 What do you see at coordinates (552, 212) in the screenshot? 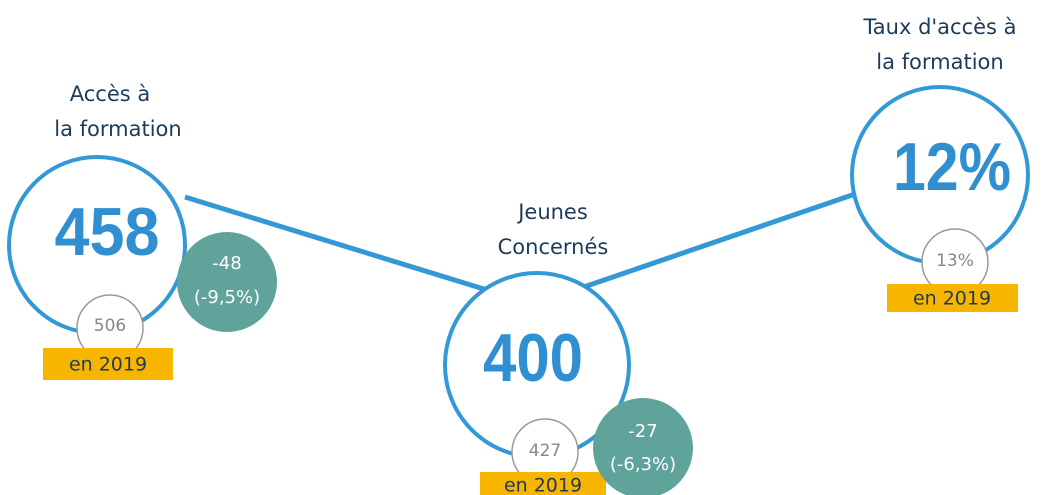
I see `node-label: Jeunes` at bounding box center [552, 212].